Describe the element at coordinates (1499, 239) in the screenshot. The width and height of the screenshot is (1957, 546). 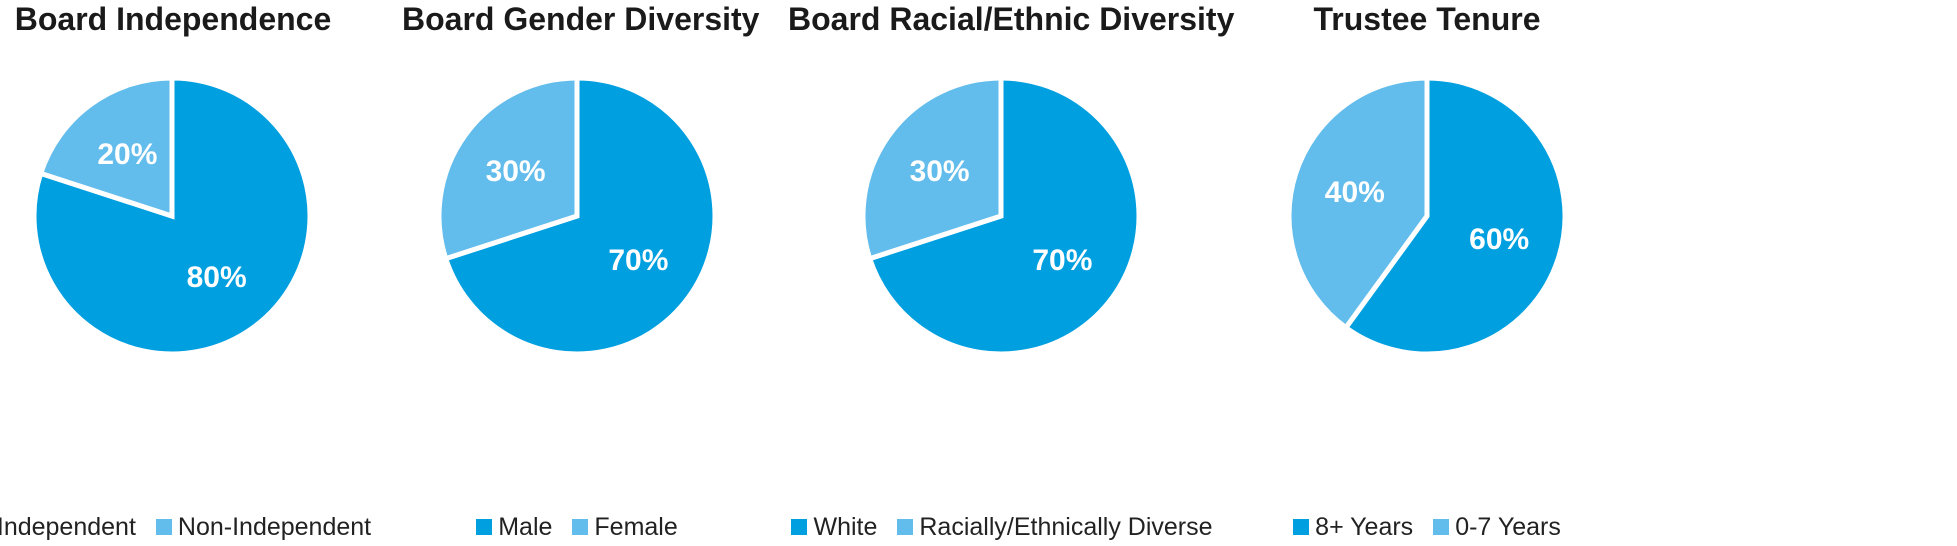
I see `data-label-8-years: 60%` at that location.